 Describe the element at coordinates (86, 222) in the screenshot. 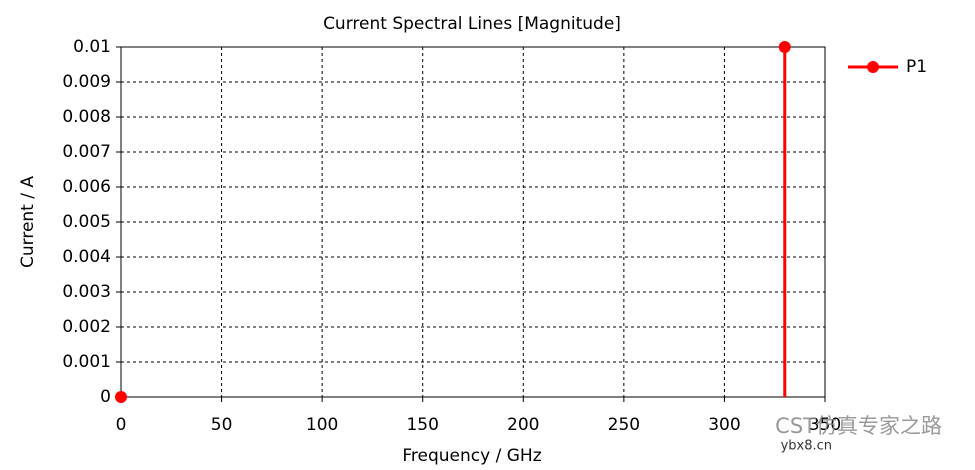

I see `y-tick-label: 0.005` at that location.